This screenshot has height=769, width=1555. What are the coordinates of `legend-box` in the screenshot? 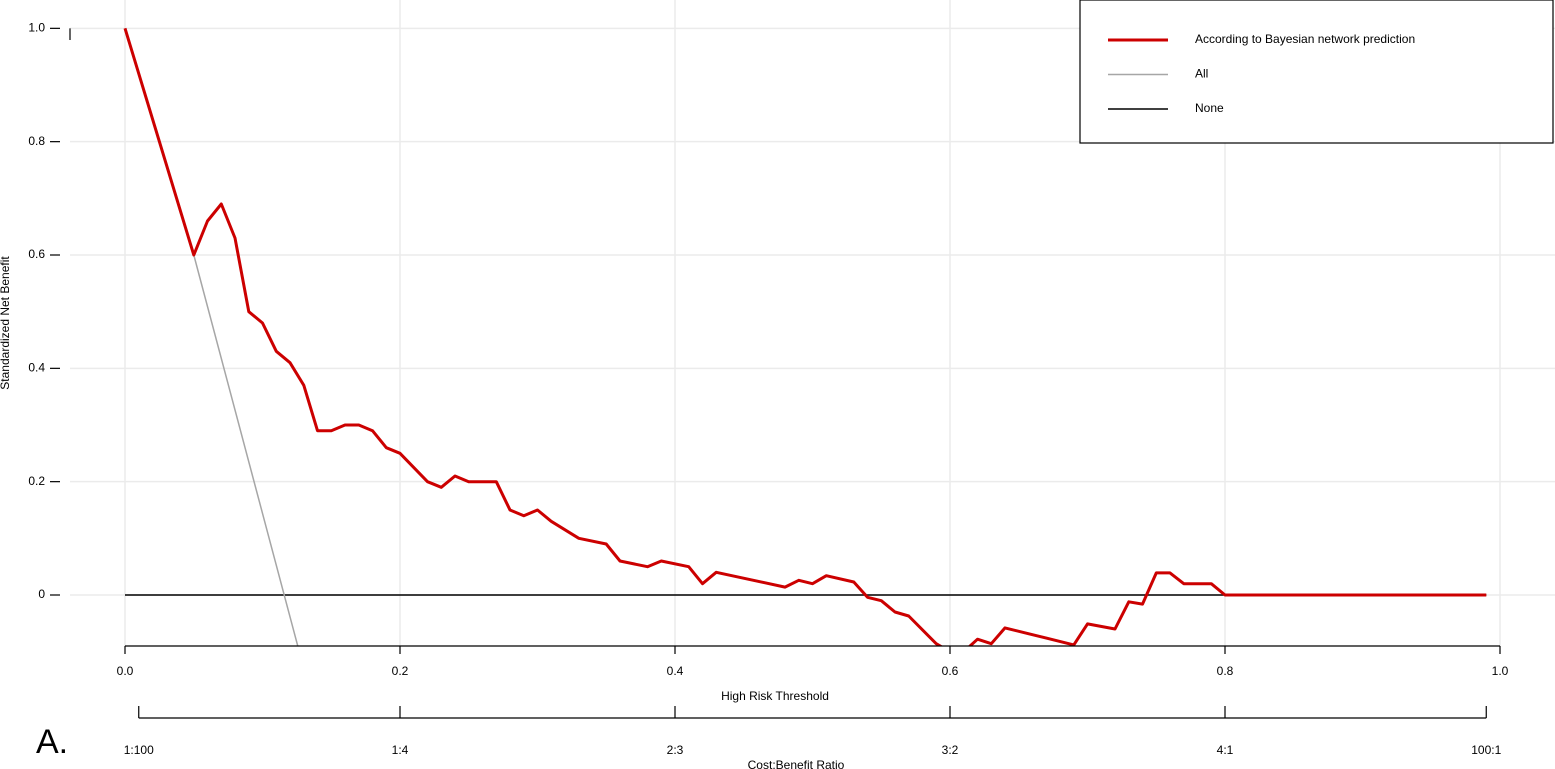 It's located at (1316, 72).